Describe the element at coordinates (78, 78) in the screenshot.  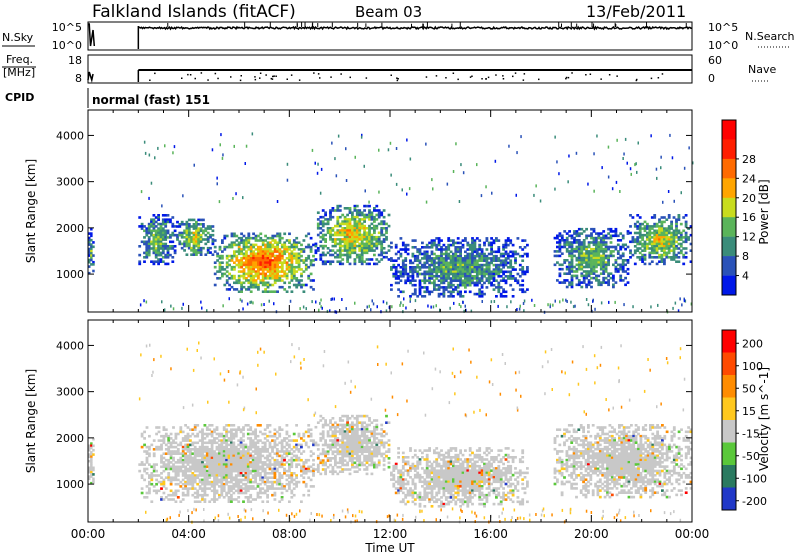
I see `freq-tick-bottom: 8` at that location.